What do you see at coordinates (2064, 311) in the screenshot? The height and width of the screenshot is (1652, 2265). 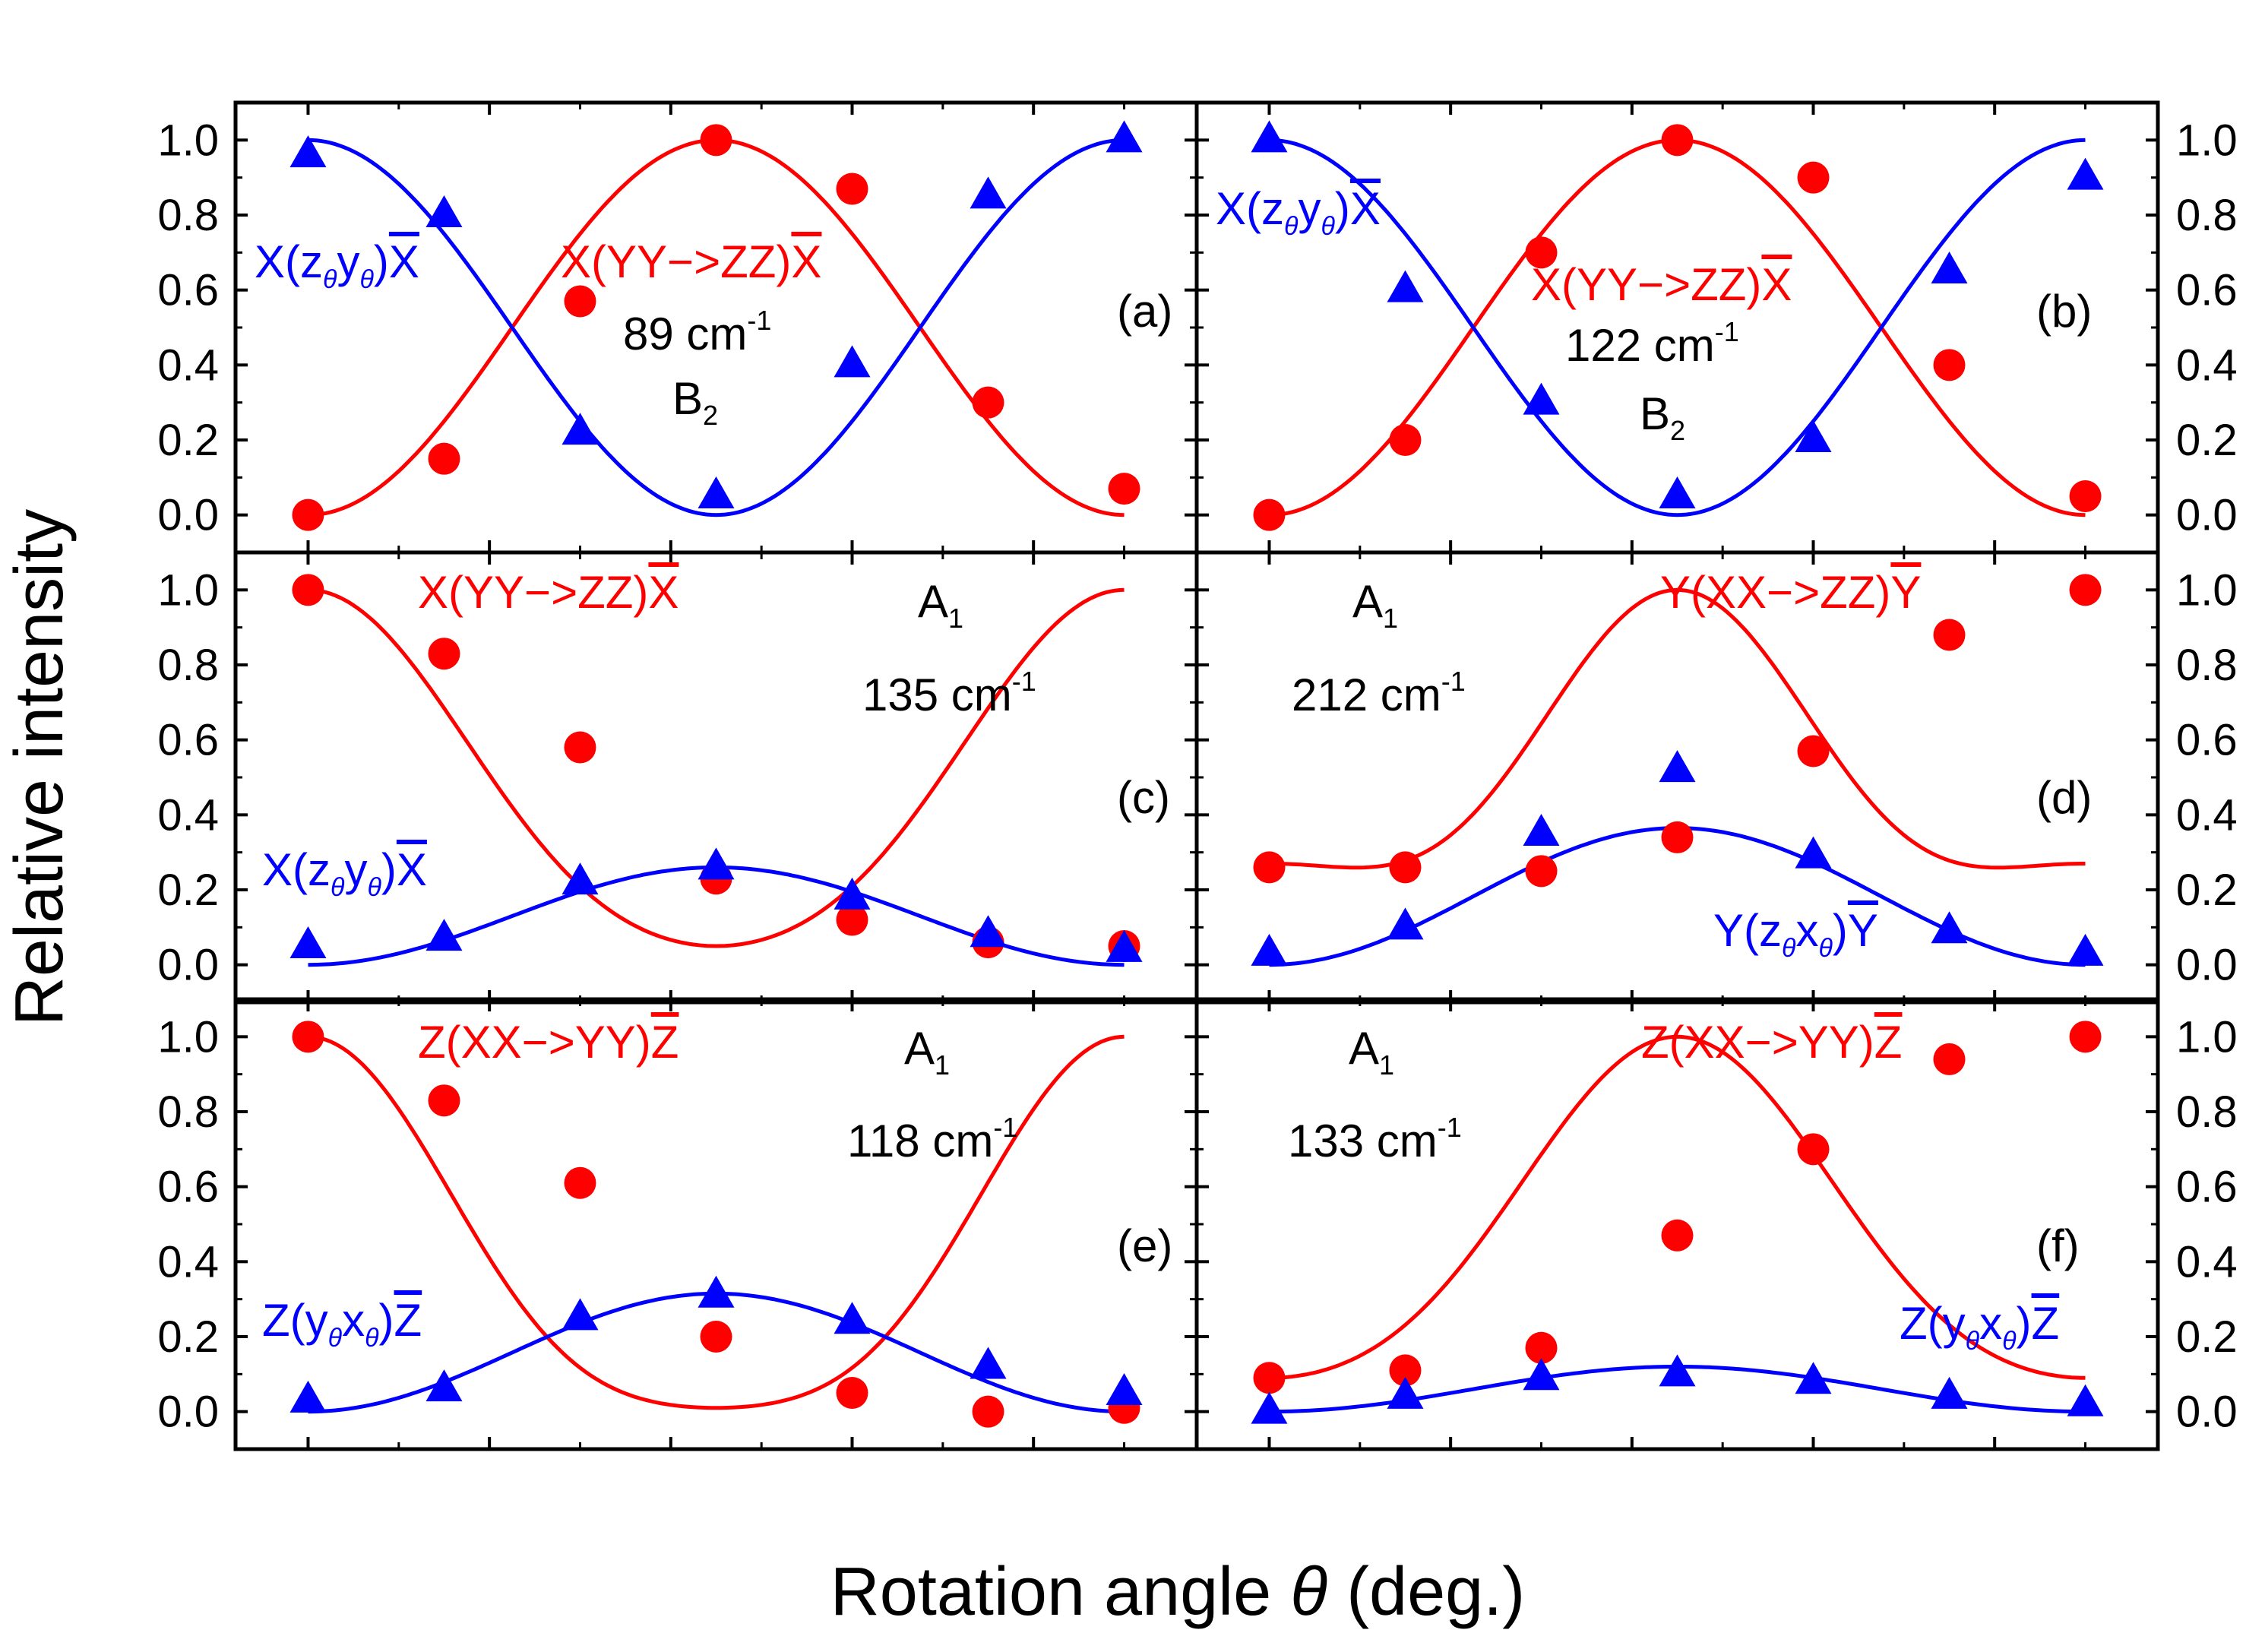 I see `panel-b-id: (b)` at bounding box center [2064, 311].